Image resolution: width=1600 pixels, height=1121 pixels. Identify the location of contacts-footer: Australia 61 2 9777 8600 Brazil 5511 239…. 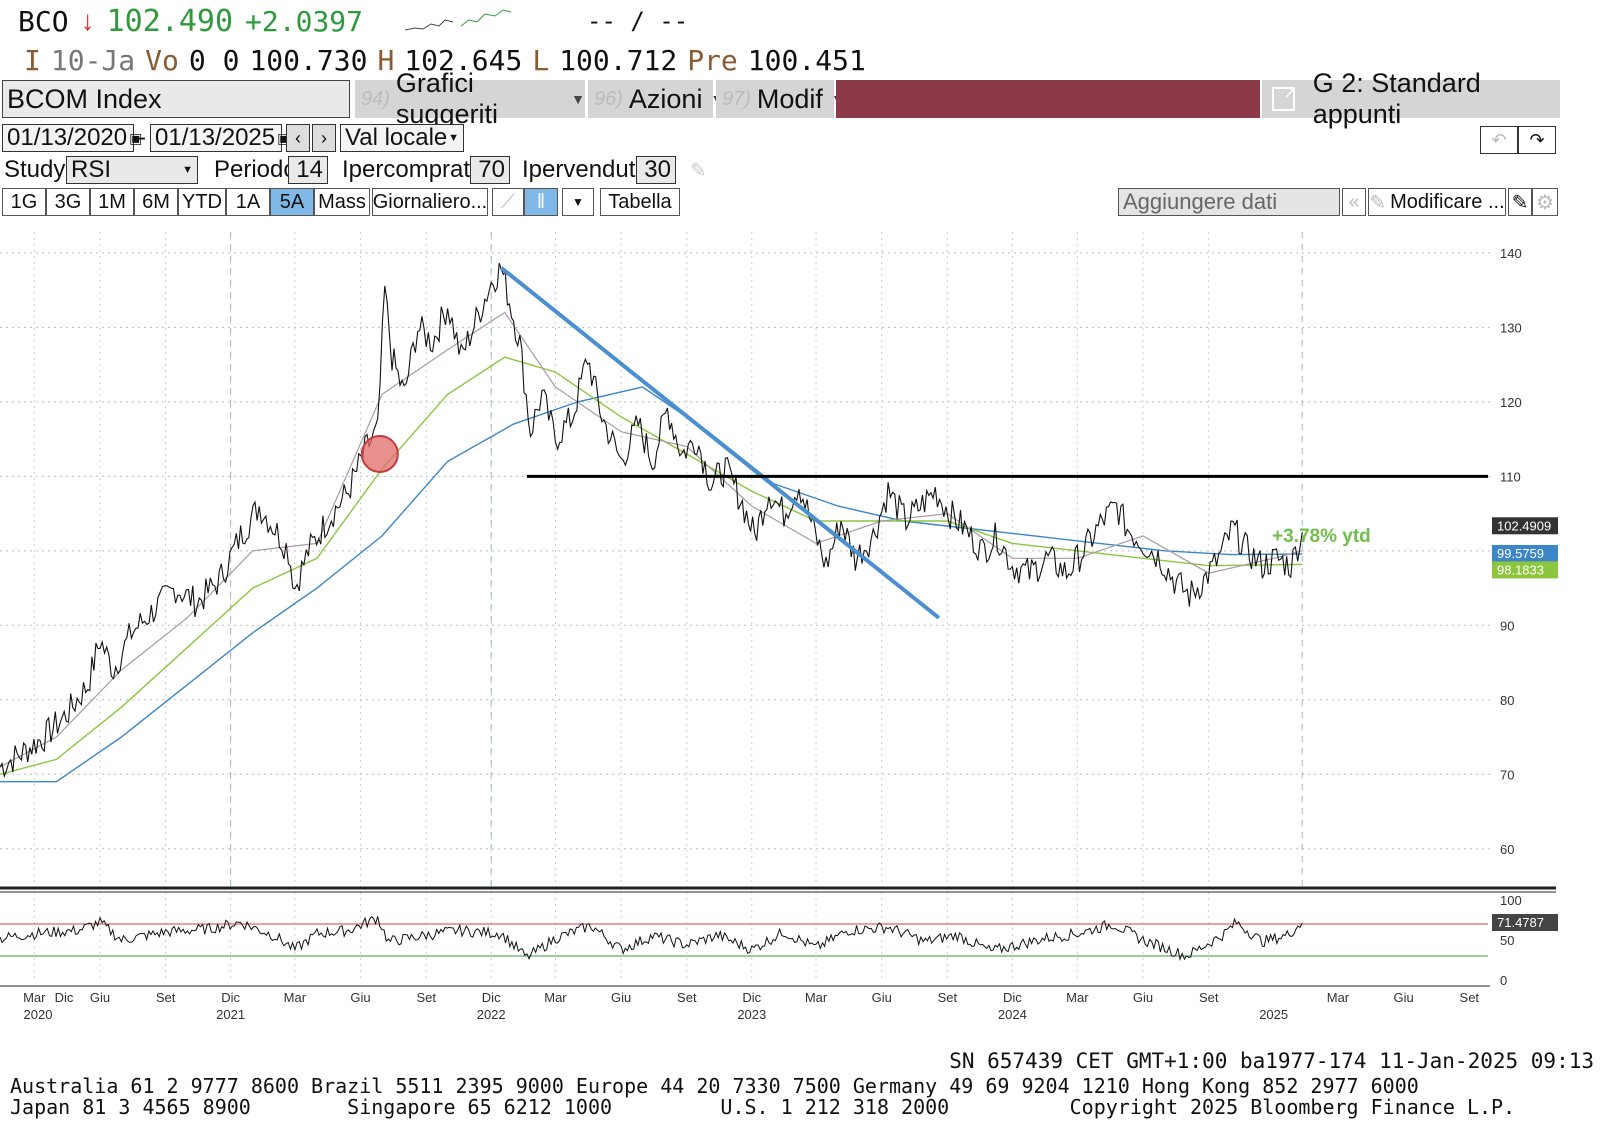
(762, 1097).